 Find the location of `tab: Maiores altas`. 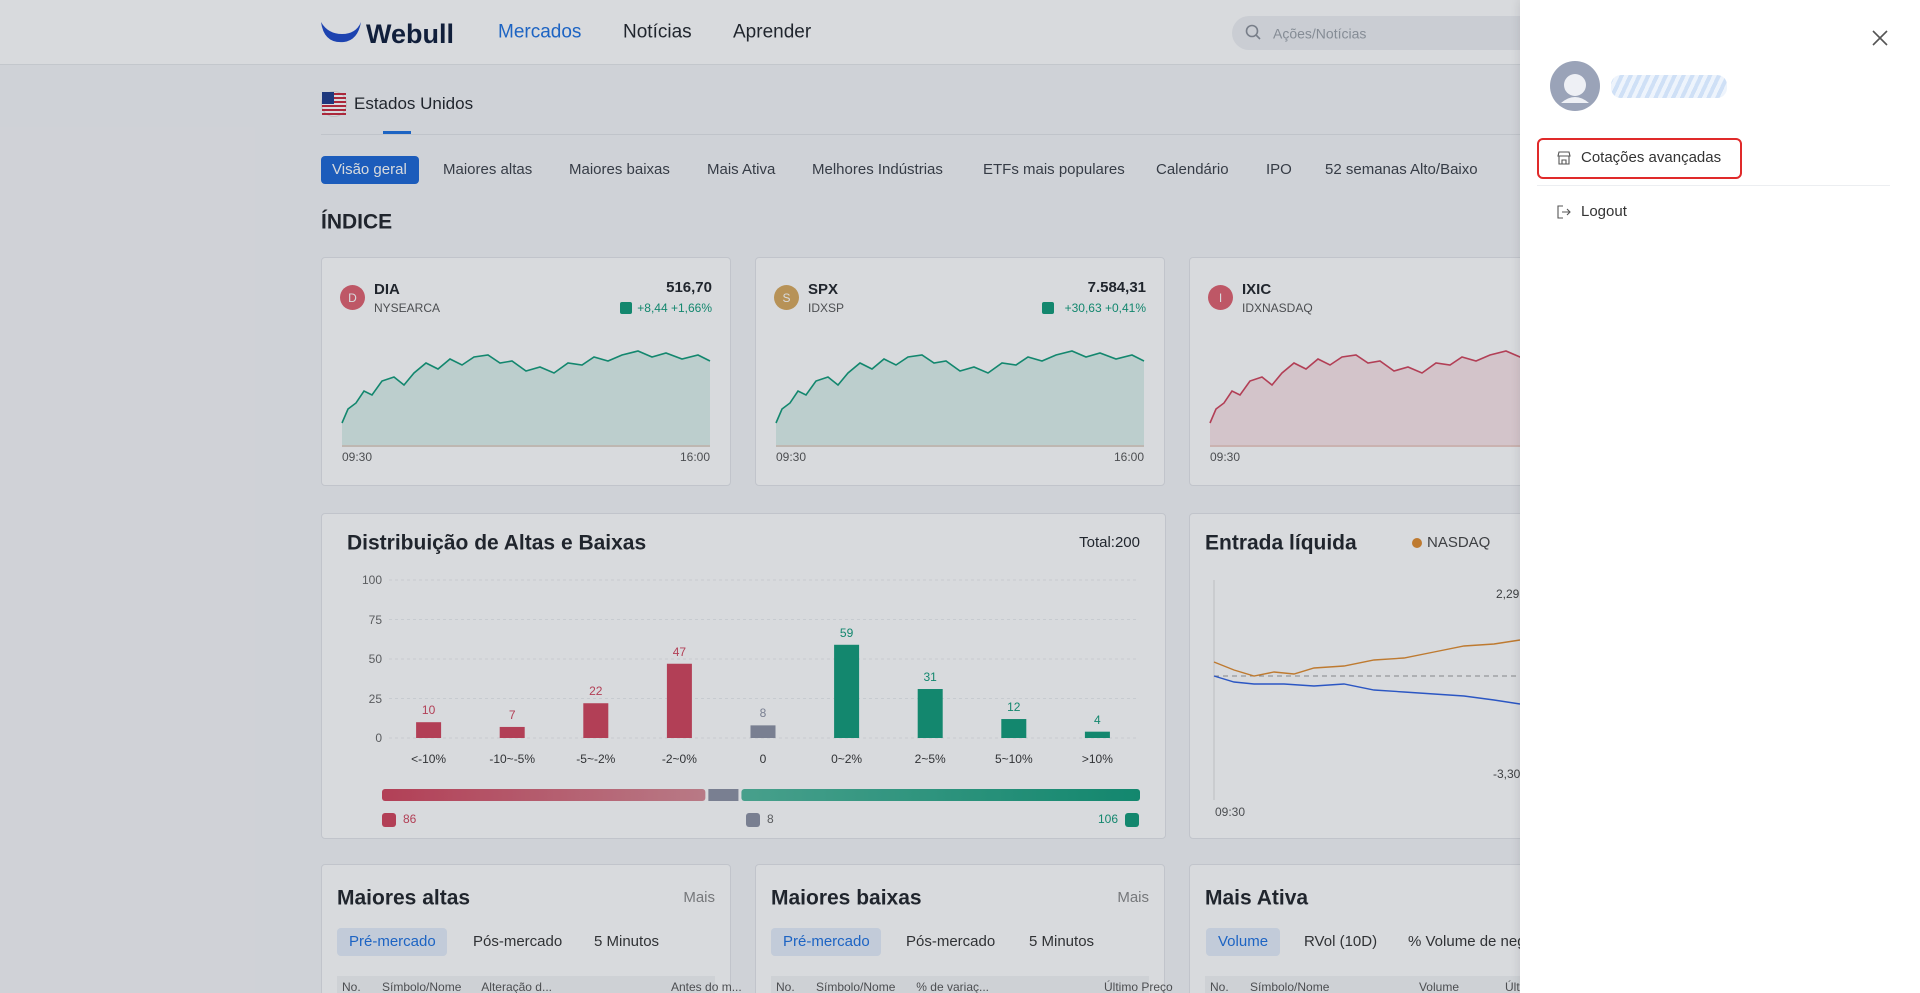

tab: Maiores altas is located at coordinates (488, 169).